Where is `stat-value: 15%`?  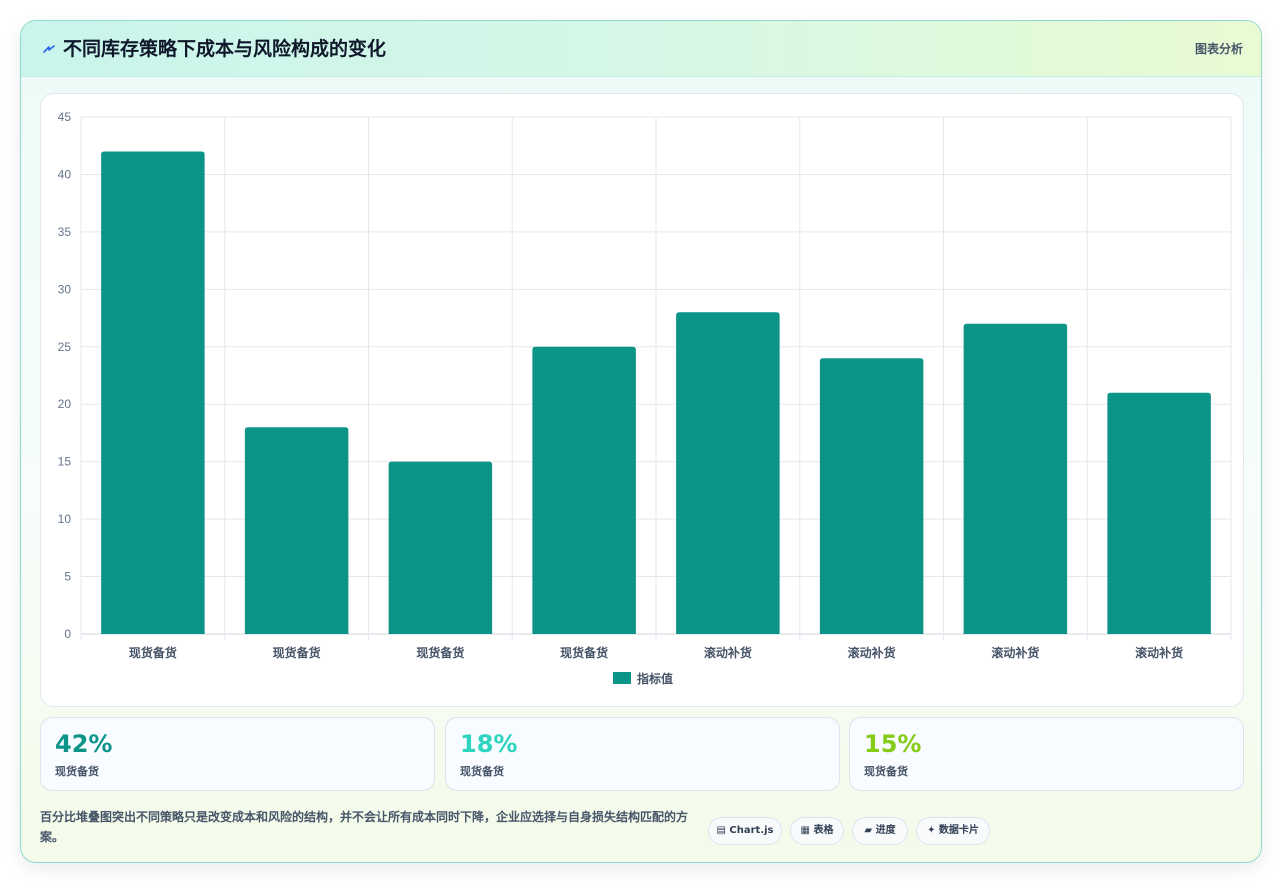 stat-value: 15% is located at coordinates (893, 744).